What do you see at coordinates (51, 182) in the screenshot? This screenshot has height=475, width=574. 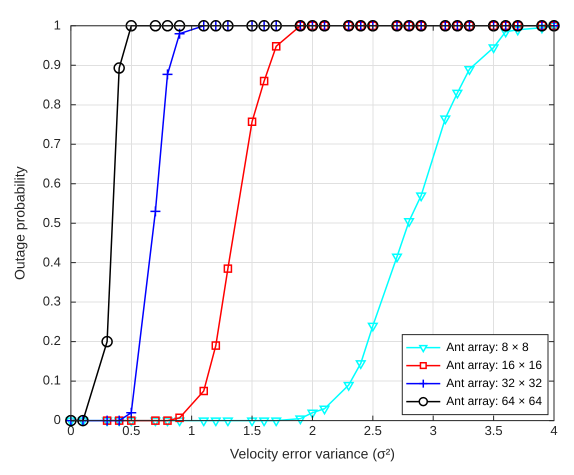 I see `y-tick-label: 0.6` at bounding box center [51, 182].